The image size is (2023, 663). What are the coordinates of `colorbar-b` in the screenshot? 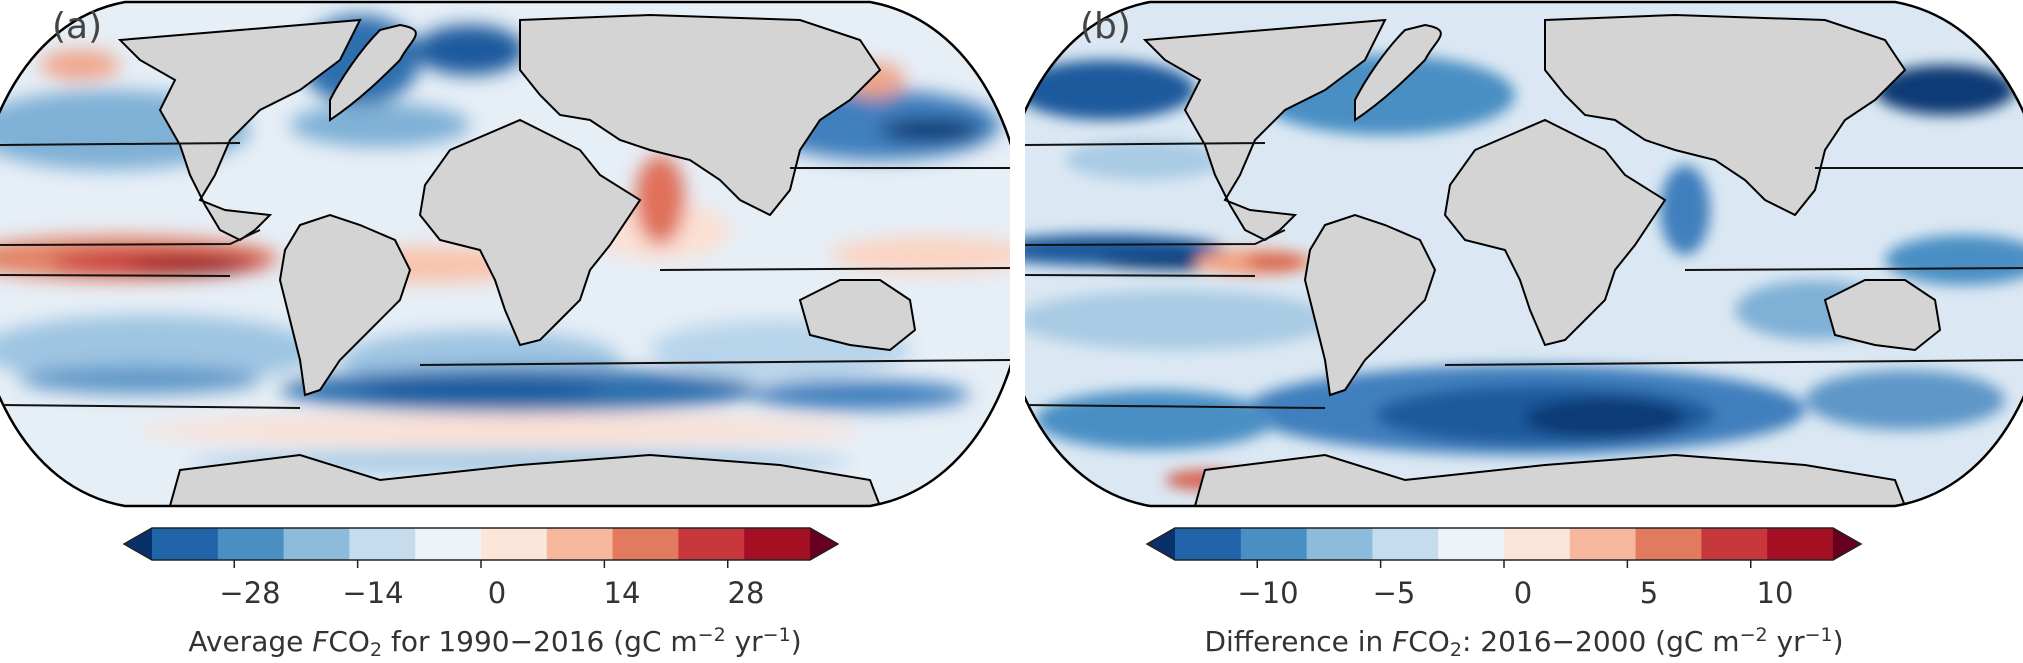 It's located at (1504, 547).